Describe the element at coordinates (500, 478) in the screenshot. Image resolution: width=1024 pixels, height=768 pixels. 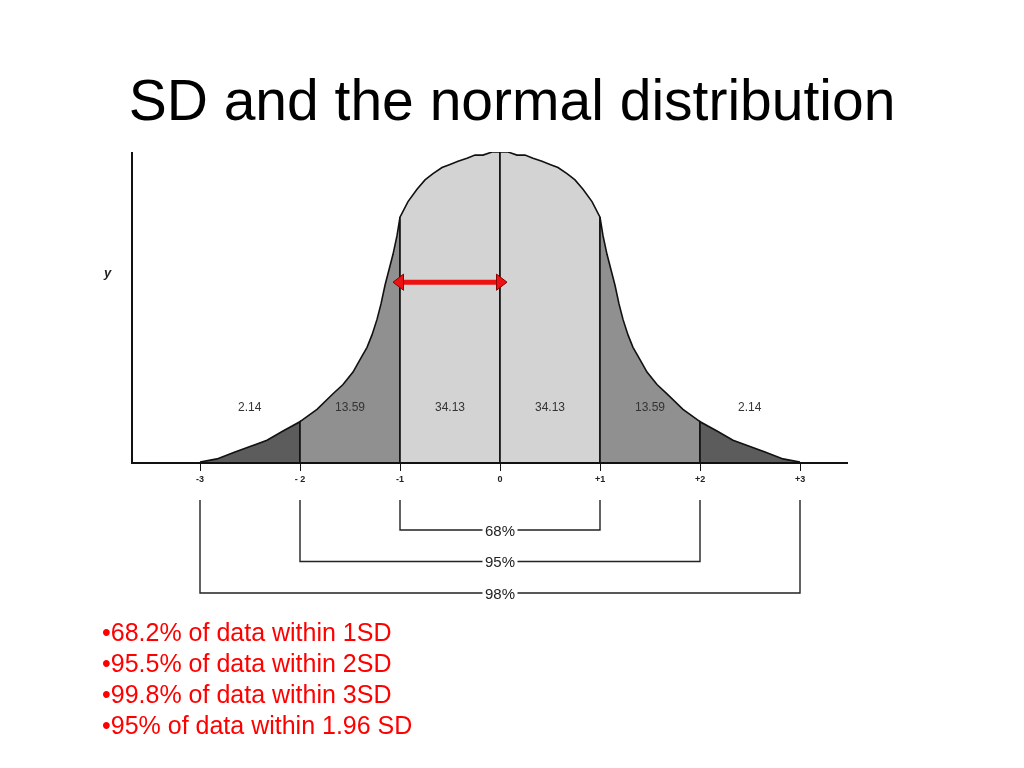
I see `x-tick-label: 0` at that location.